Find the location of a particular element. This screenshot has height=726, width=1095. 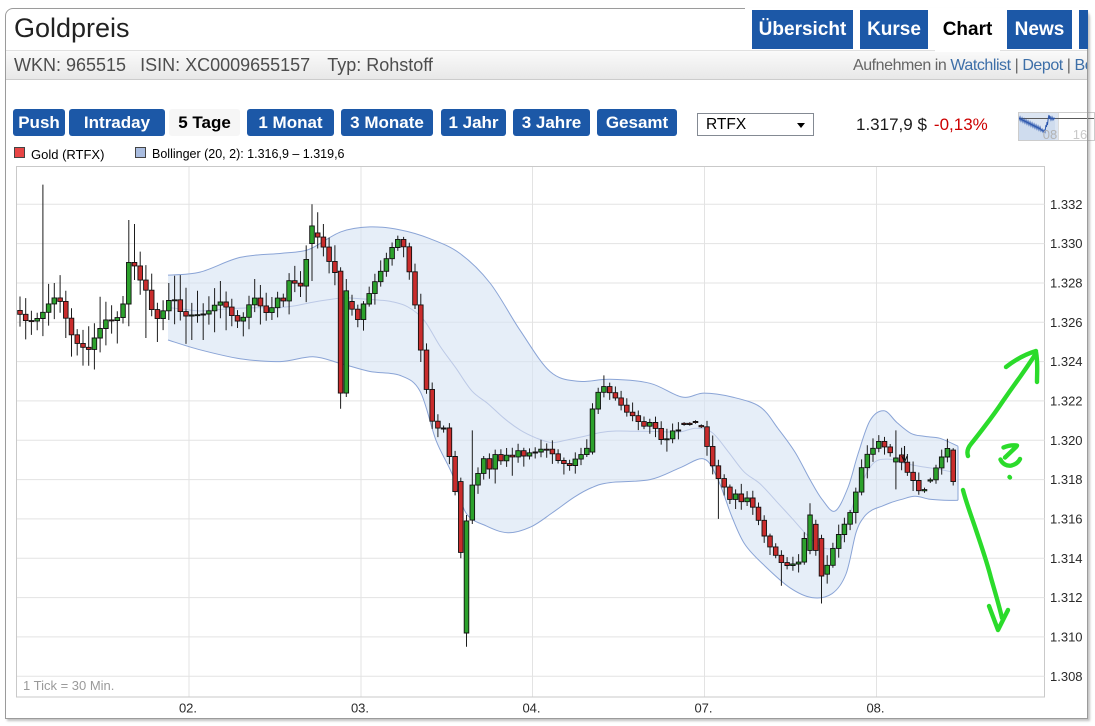

svg-text: 1.324 is located at coordinates (1066, 361).